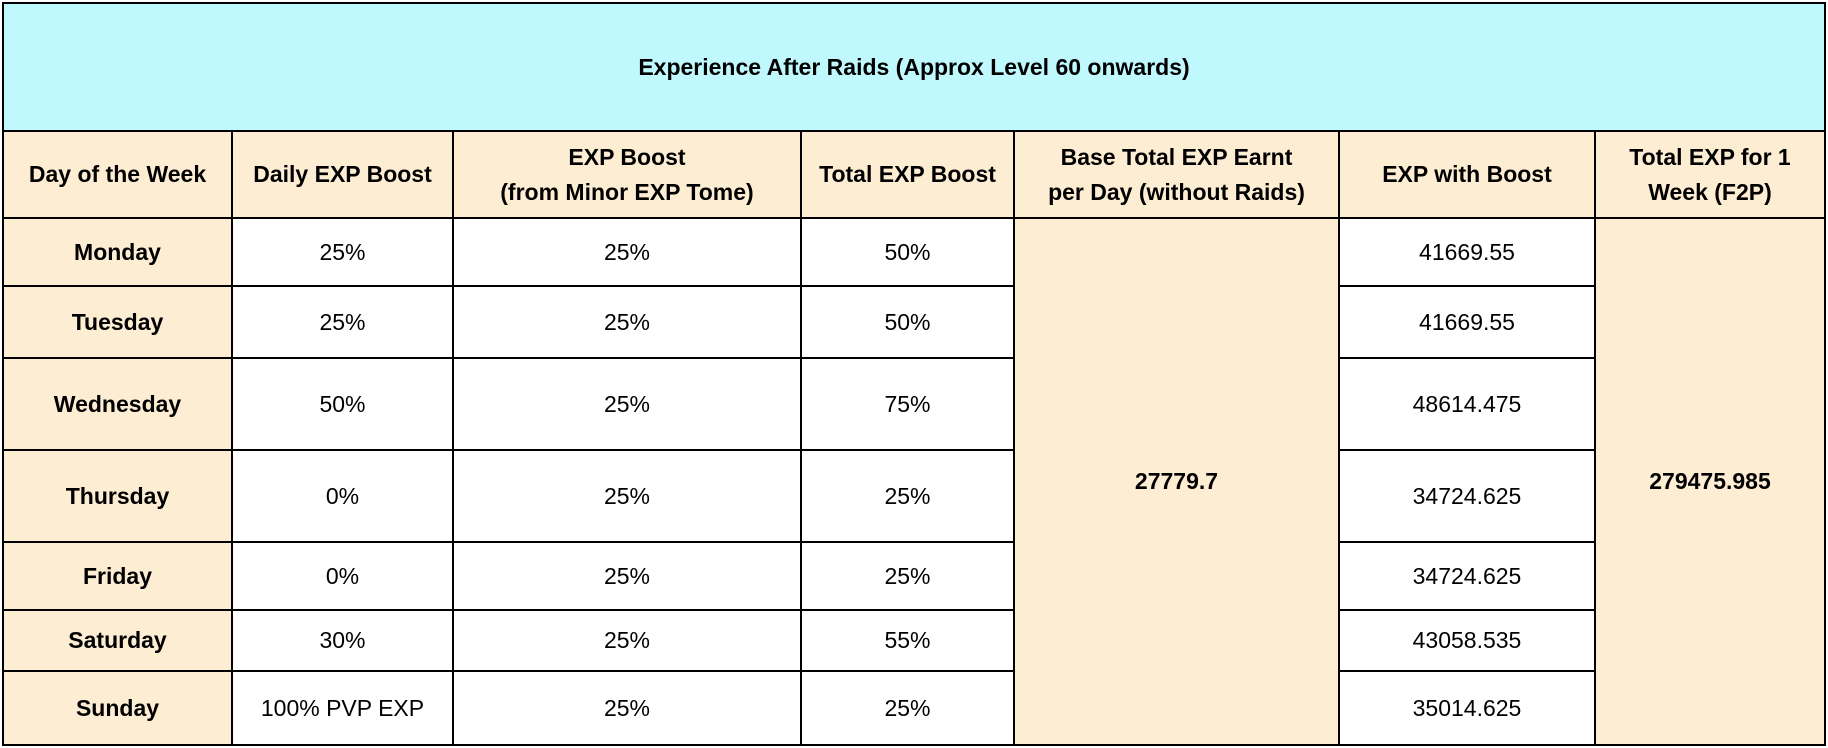  Describe the element at coordinates (342, 174) in the screenshot. I see `header-daily-boost: Daily EXP Boost` at that location.